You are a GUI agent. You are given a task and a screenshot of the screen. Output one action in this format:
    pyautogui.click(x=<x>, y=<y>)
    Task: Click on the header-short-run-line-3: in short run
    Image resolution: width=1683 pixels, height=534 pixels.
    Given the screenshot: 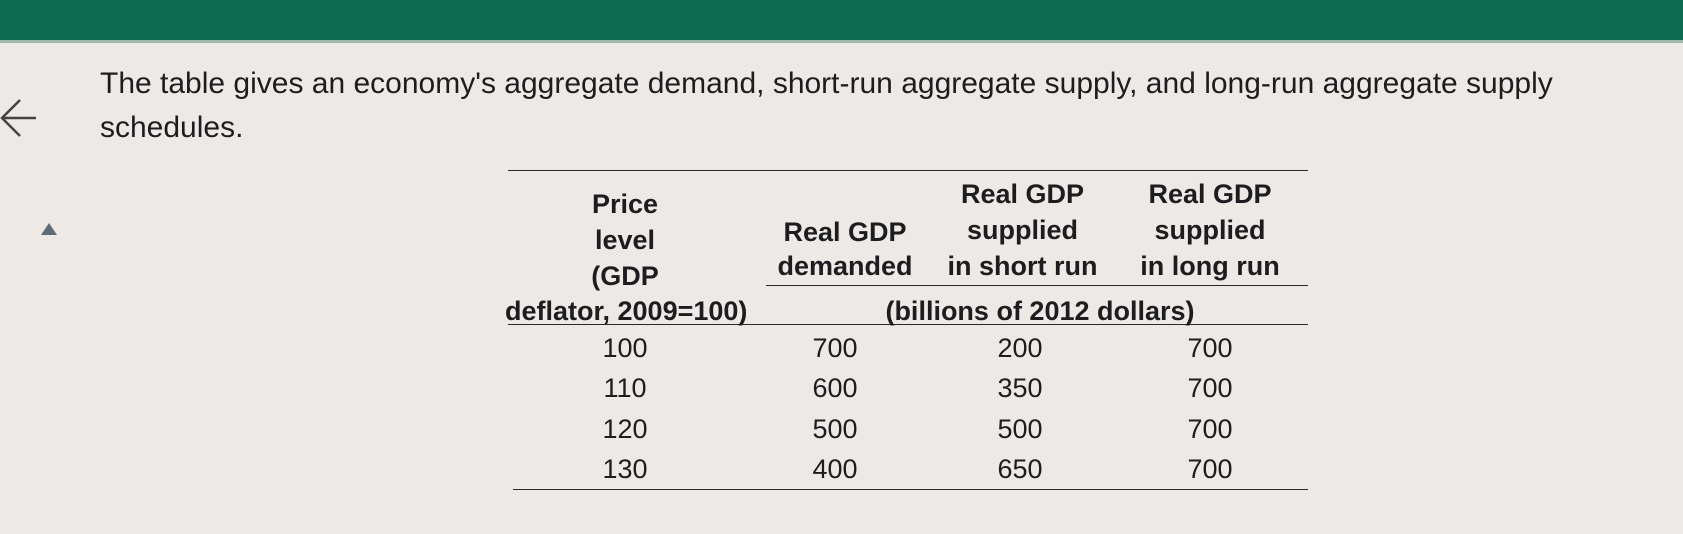 What is the action you would take?
    pyautogui.click(x=1022, y=266)
    